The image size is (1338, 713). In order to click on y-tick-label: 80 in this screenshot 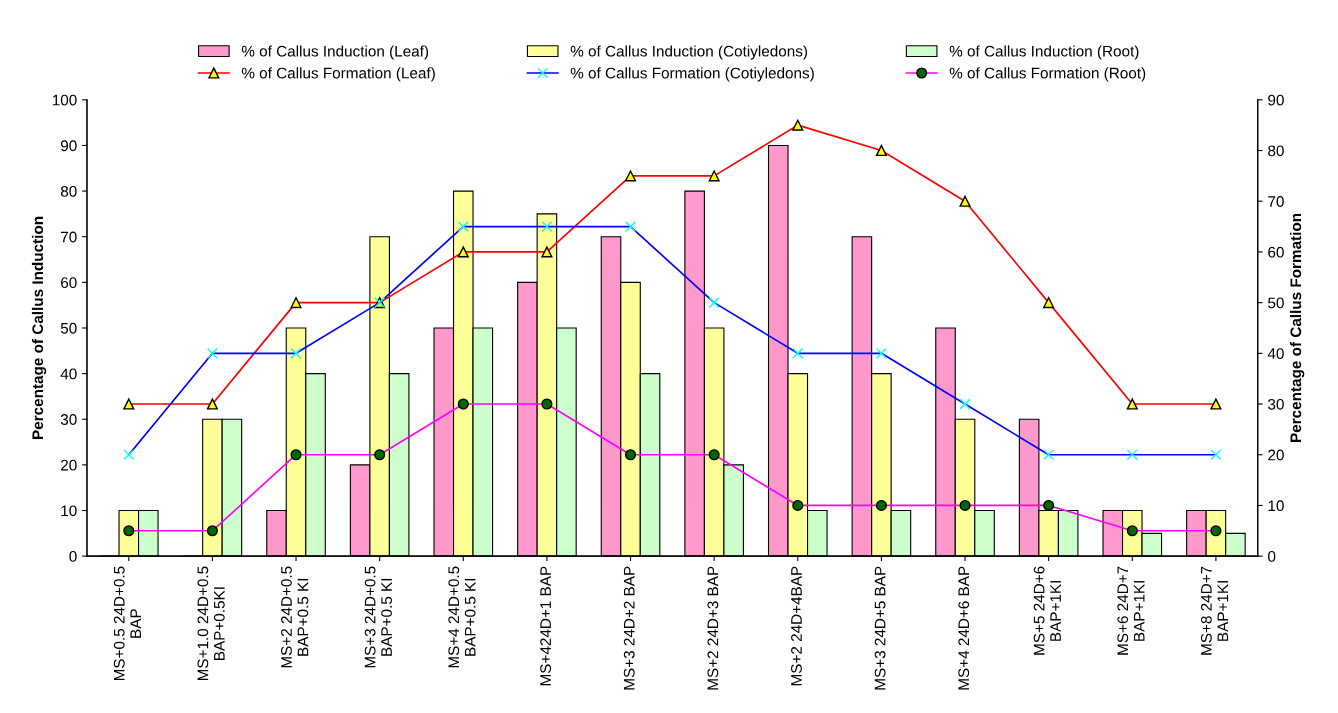, I will do `click(68, 191)`.